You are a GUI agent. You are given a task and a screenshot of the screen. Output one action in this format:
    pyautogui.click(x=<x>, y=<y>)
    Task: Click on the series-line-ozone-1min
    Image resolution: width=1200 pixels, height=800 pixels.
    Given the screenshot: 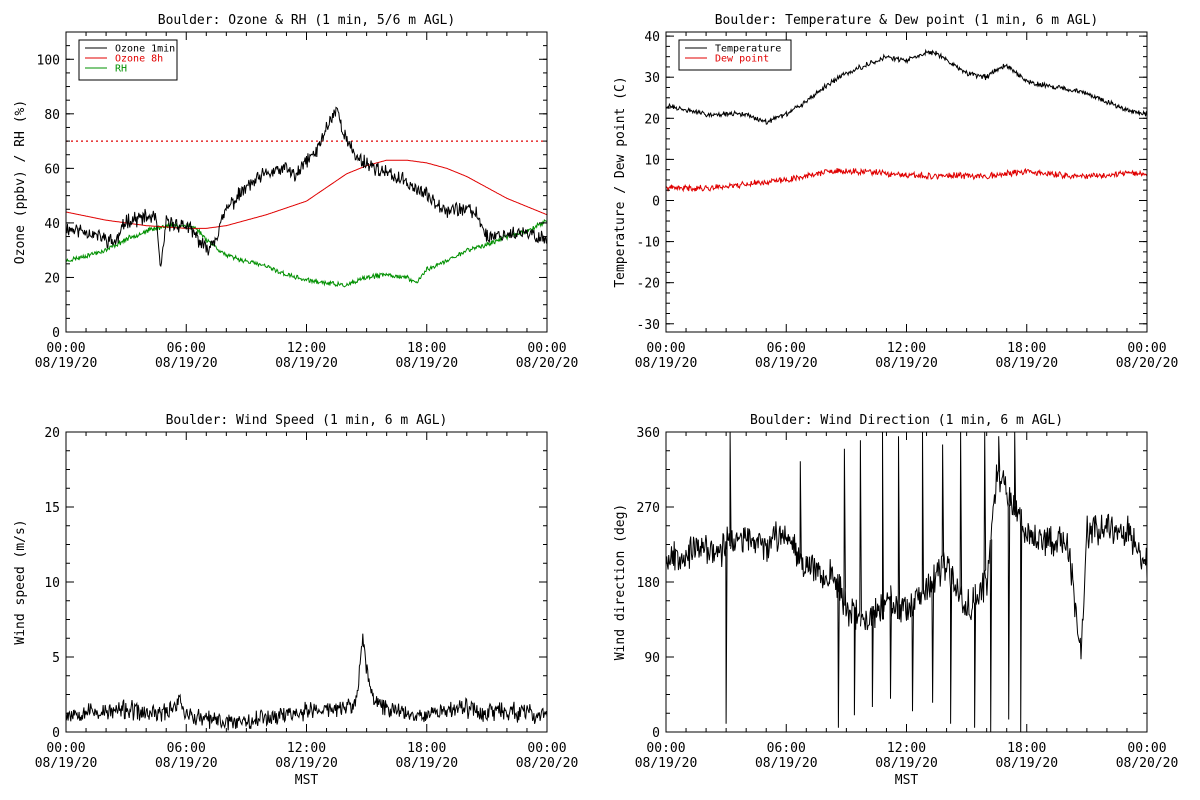 What is the action you would take?
    pyautogui.click(x=306, y=187)
    